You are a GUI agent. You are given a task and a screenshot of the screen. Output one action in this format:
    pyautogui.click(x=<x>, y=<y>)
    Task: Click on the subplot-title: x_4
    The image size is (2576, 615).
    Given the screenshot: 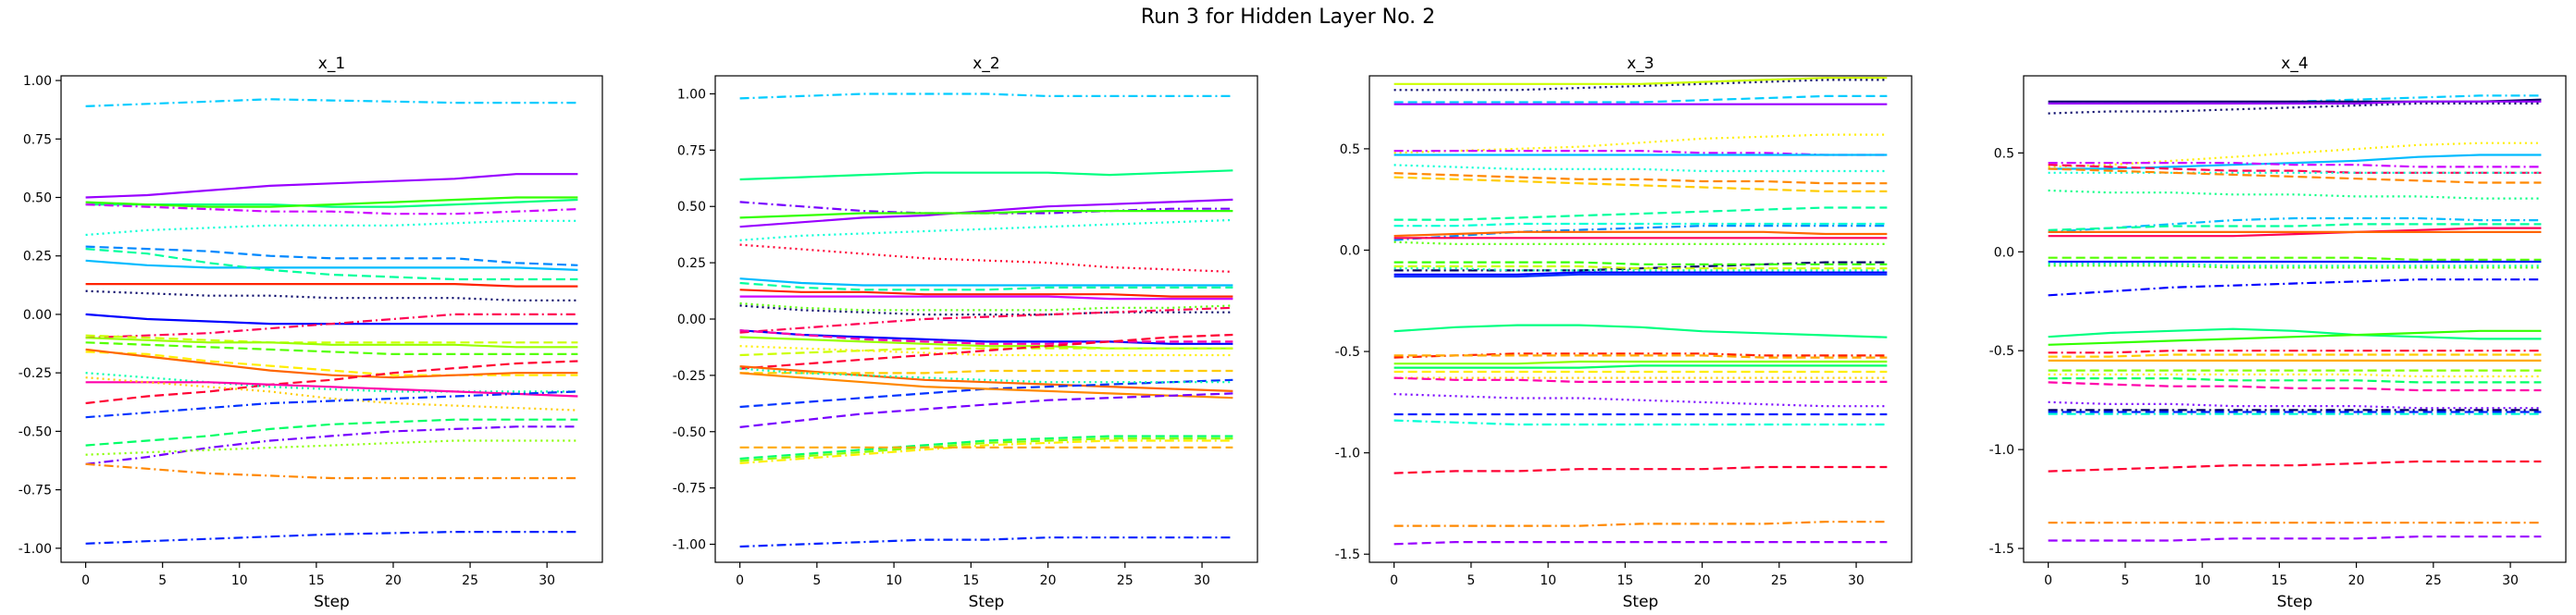 What is the action you would take?
    pyautogui.click(x=2294, y=64)
    